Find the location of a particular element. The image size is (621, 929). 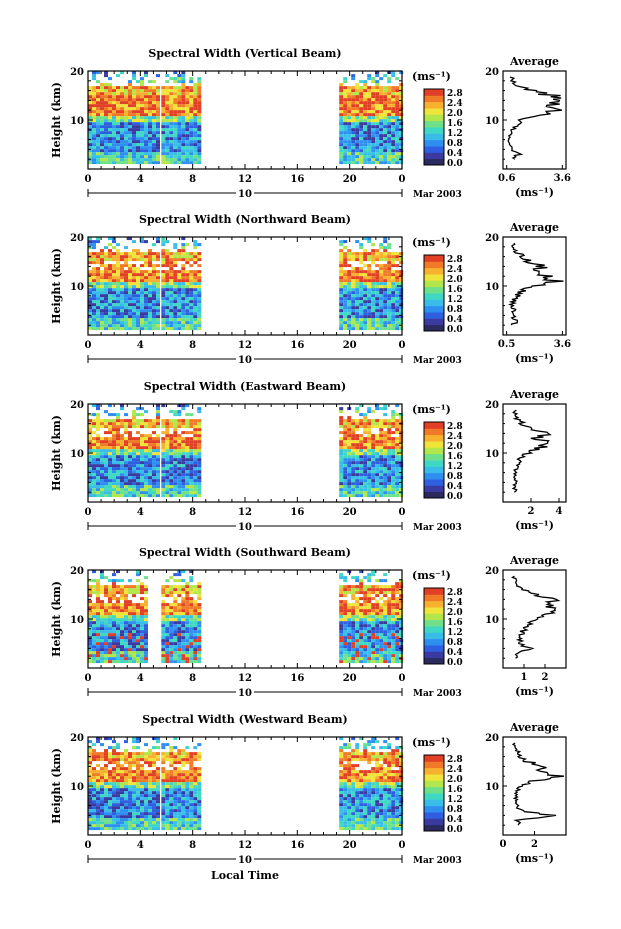

colorbar-swatch is located at coordinates (434, 265).